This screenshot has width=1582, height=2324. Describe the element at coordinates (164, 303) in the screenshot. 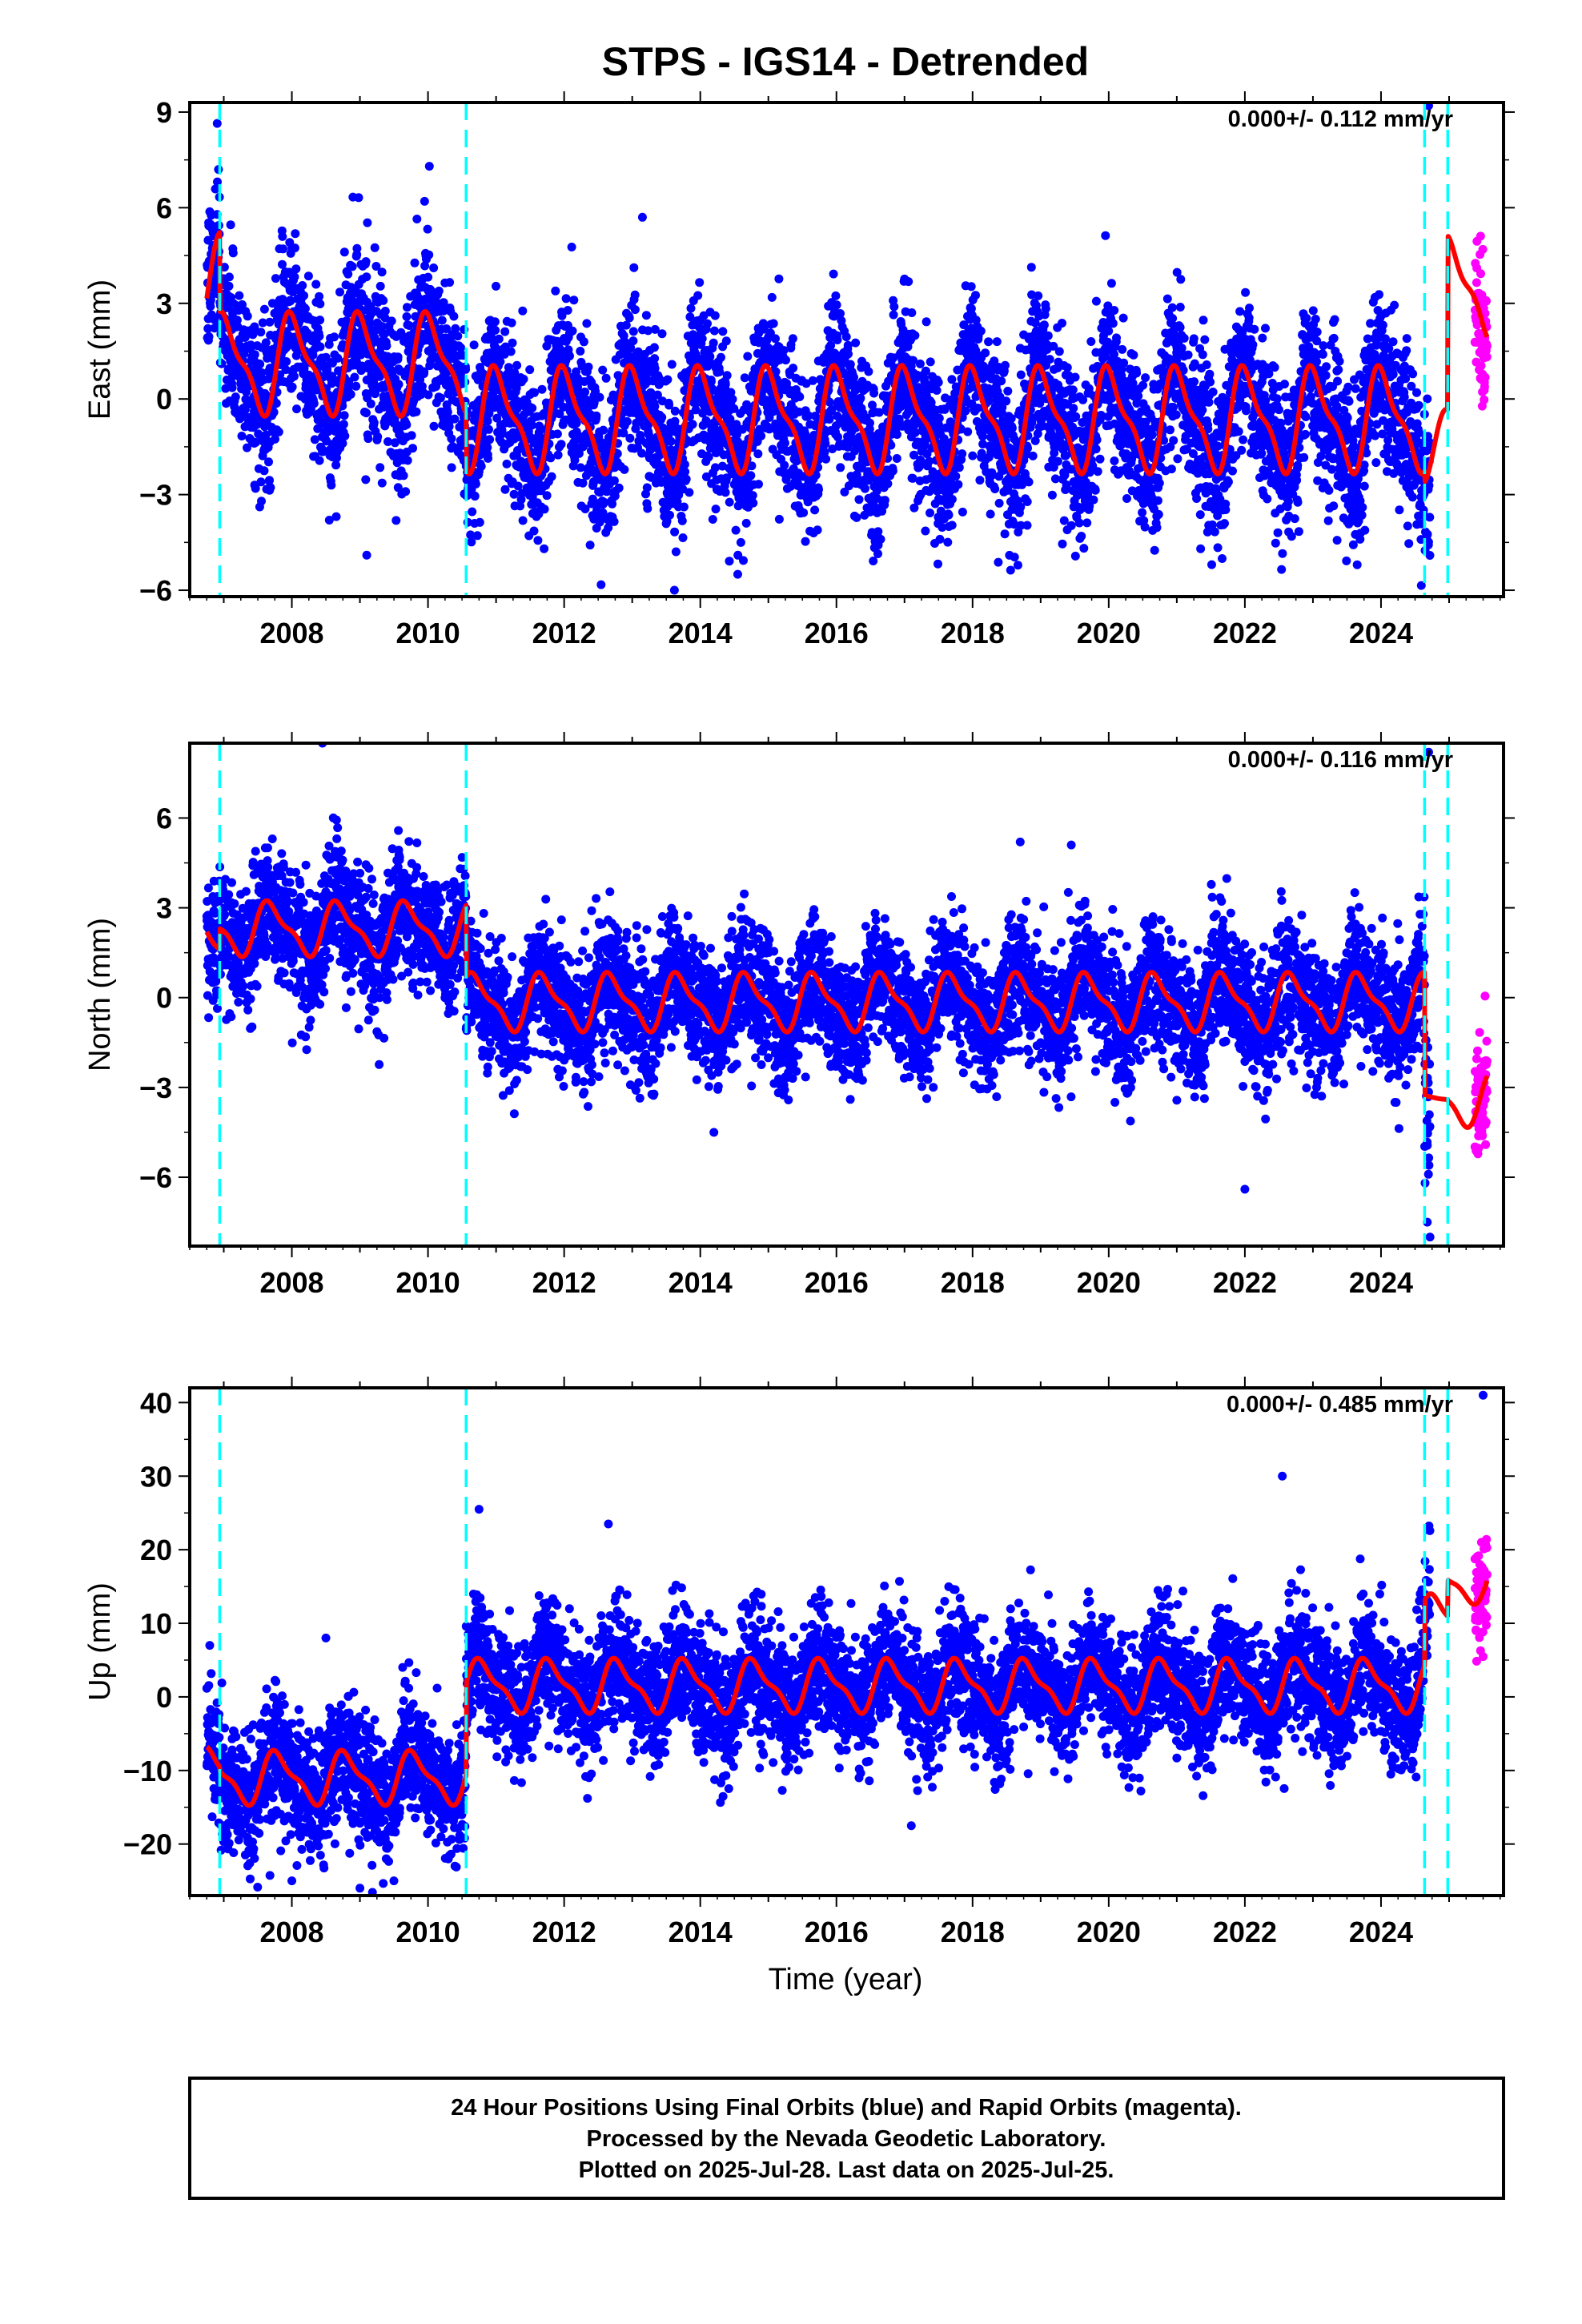

I see `east-y-tick-label: 3` at that location.